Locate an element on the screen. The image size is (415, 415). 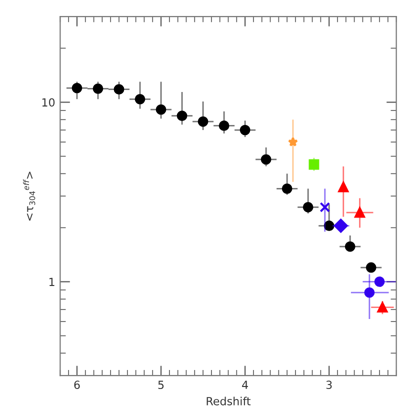
x-tick-label: 3 is located at coordinates (329, 385).